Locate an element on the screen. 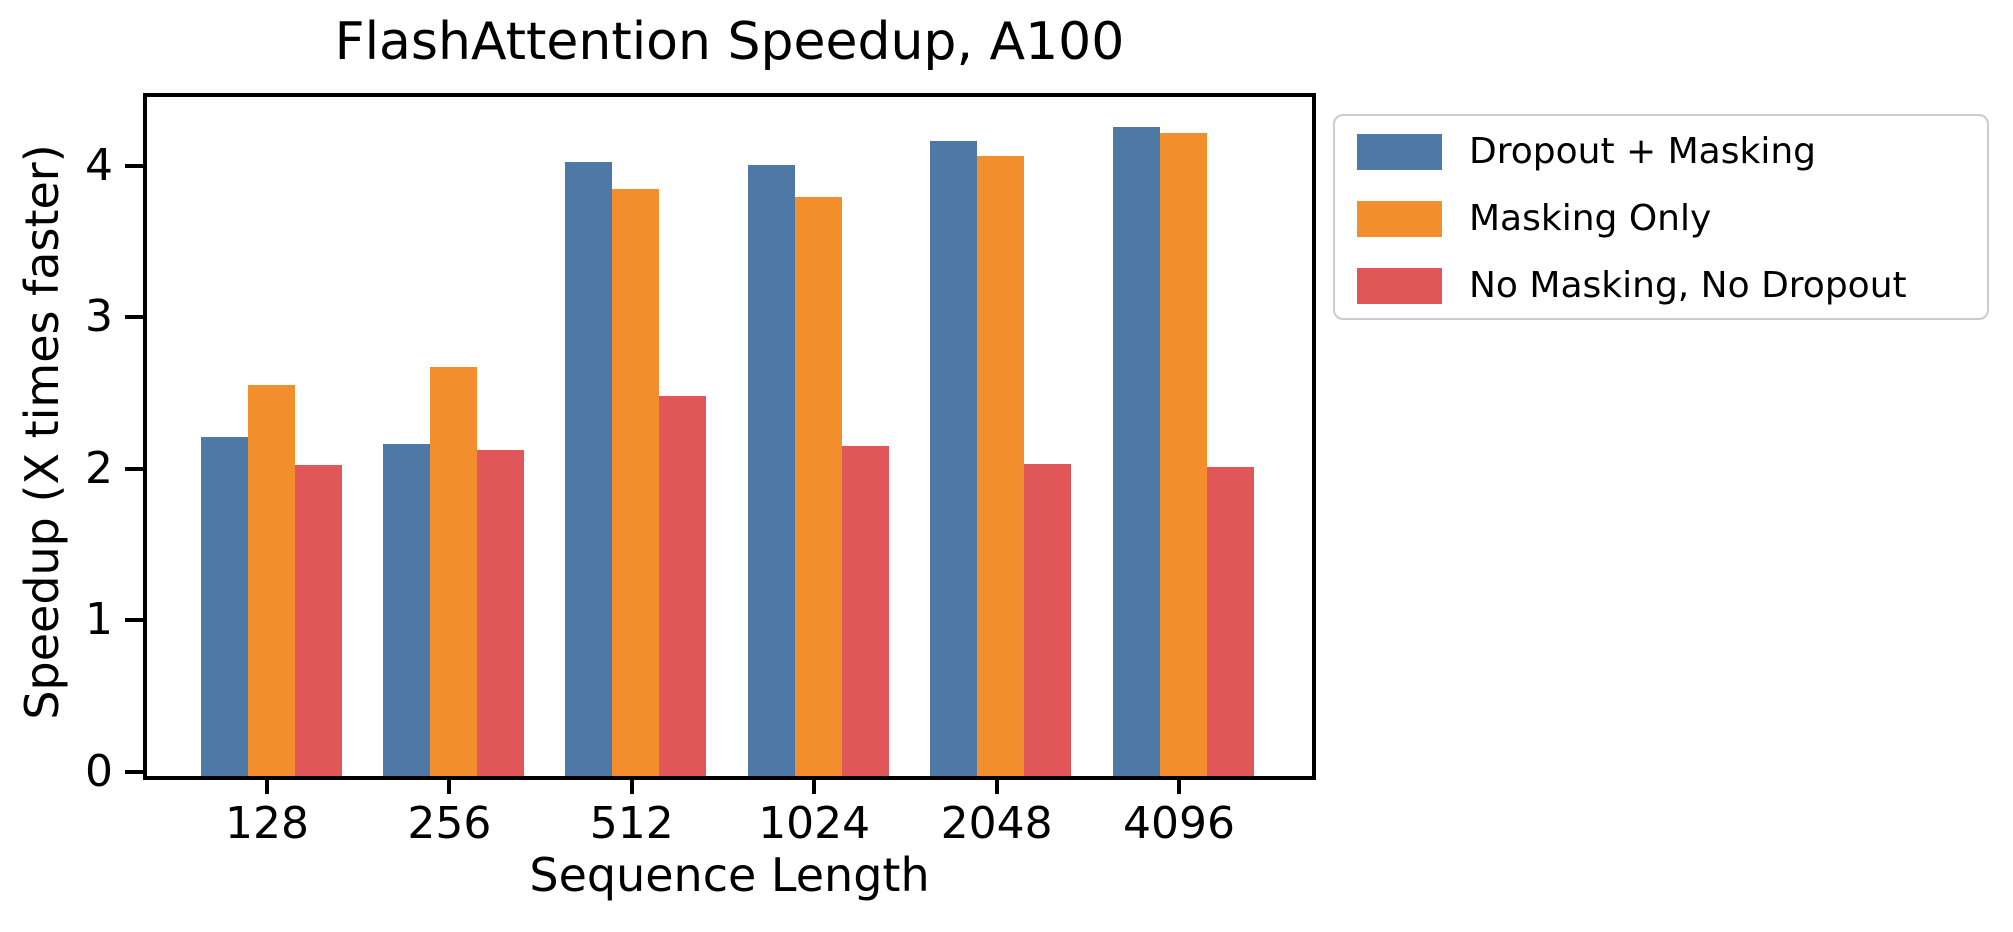  legend-label-1: Masking Only is located at coordinates (1590, 218).